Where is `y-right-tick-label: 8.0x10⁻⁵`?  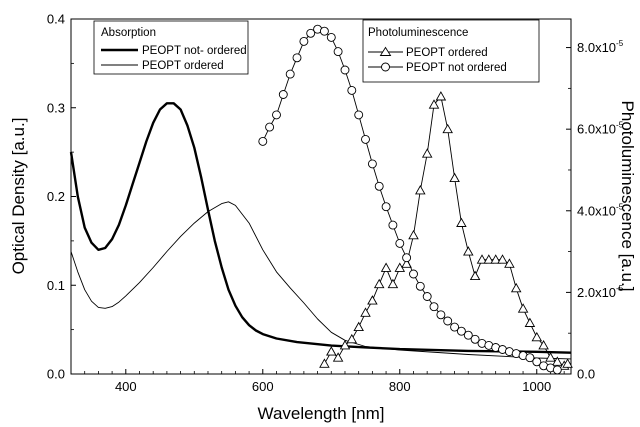
y-right-tick-label: 8.0x10⁻⁵ is located at coordinates (600, 47).